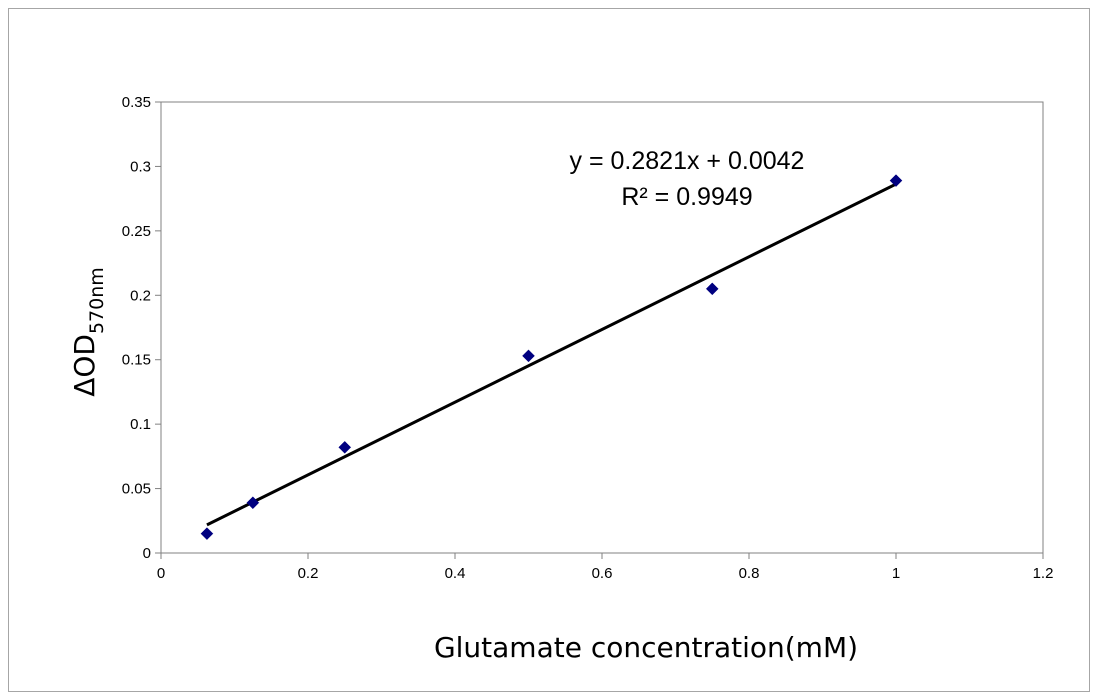 This screenshot has height=700, width=1098. What do you see at coordinates (140, 295) in the screenshot?
I see `y-tick-label: 0.2` at bounding box center [140, 295].